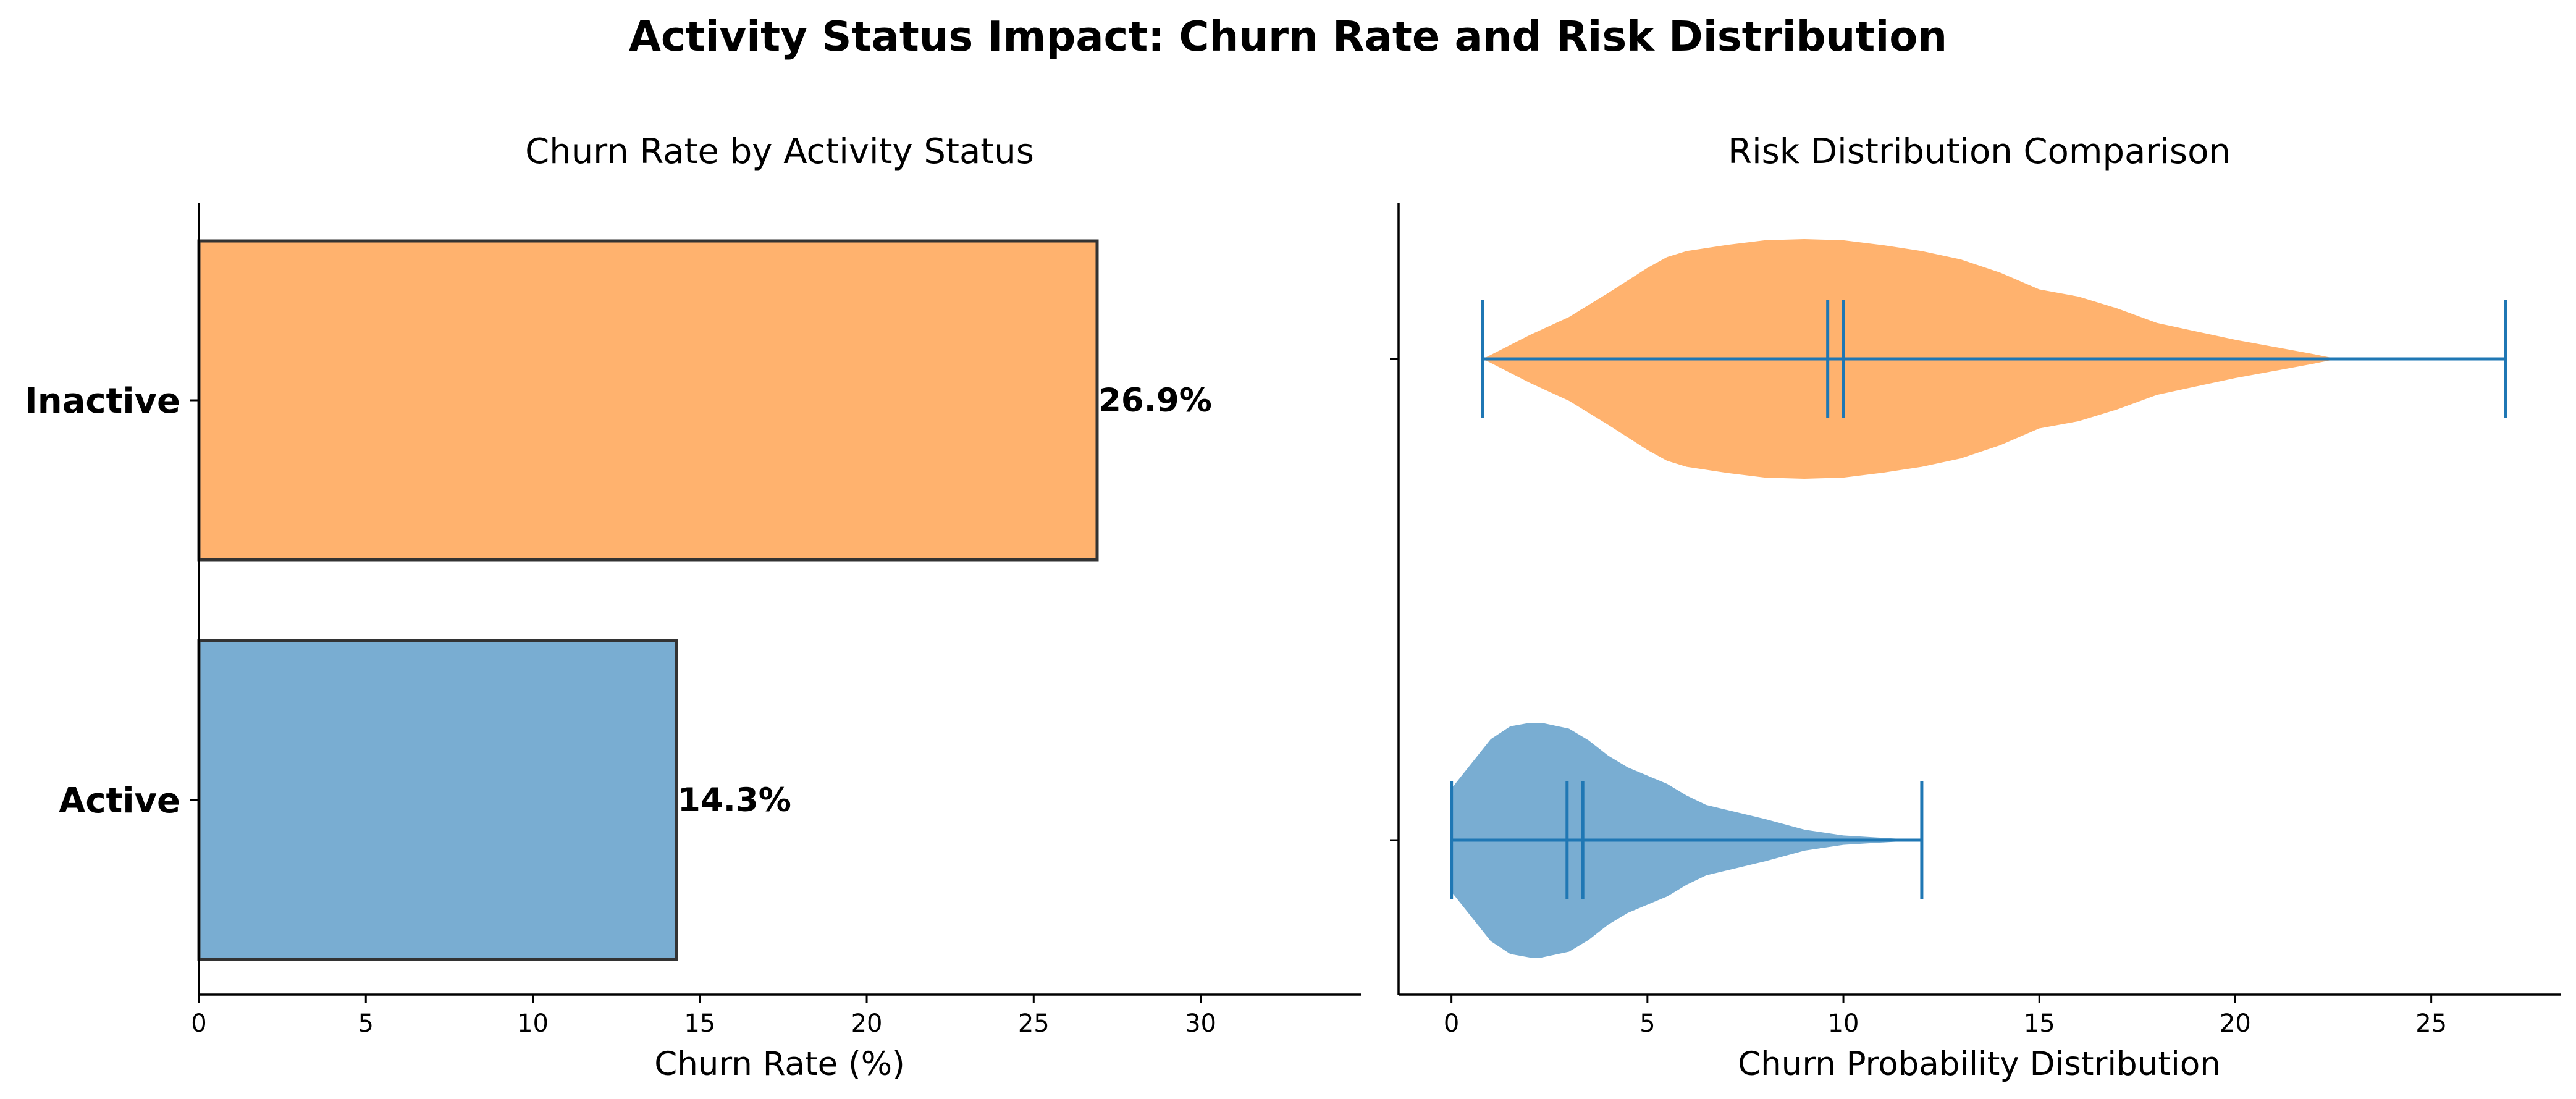 The height and width of the screenshot is (1099, 2576). I want to click on violin-xtick-label-15: 15, so click(2040, 1023).